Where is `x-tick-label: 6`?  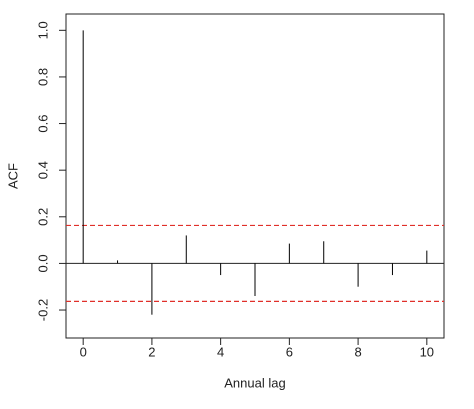 x-tick-label: 6 is located at coordinates (289, 351).